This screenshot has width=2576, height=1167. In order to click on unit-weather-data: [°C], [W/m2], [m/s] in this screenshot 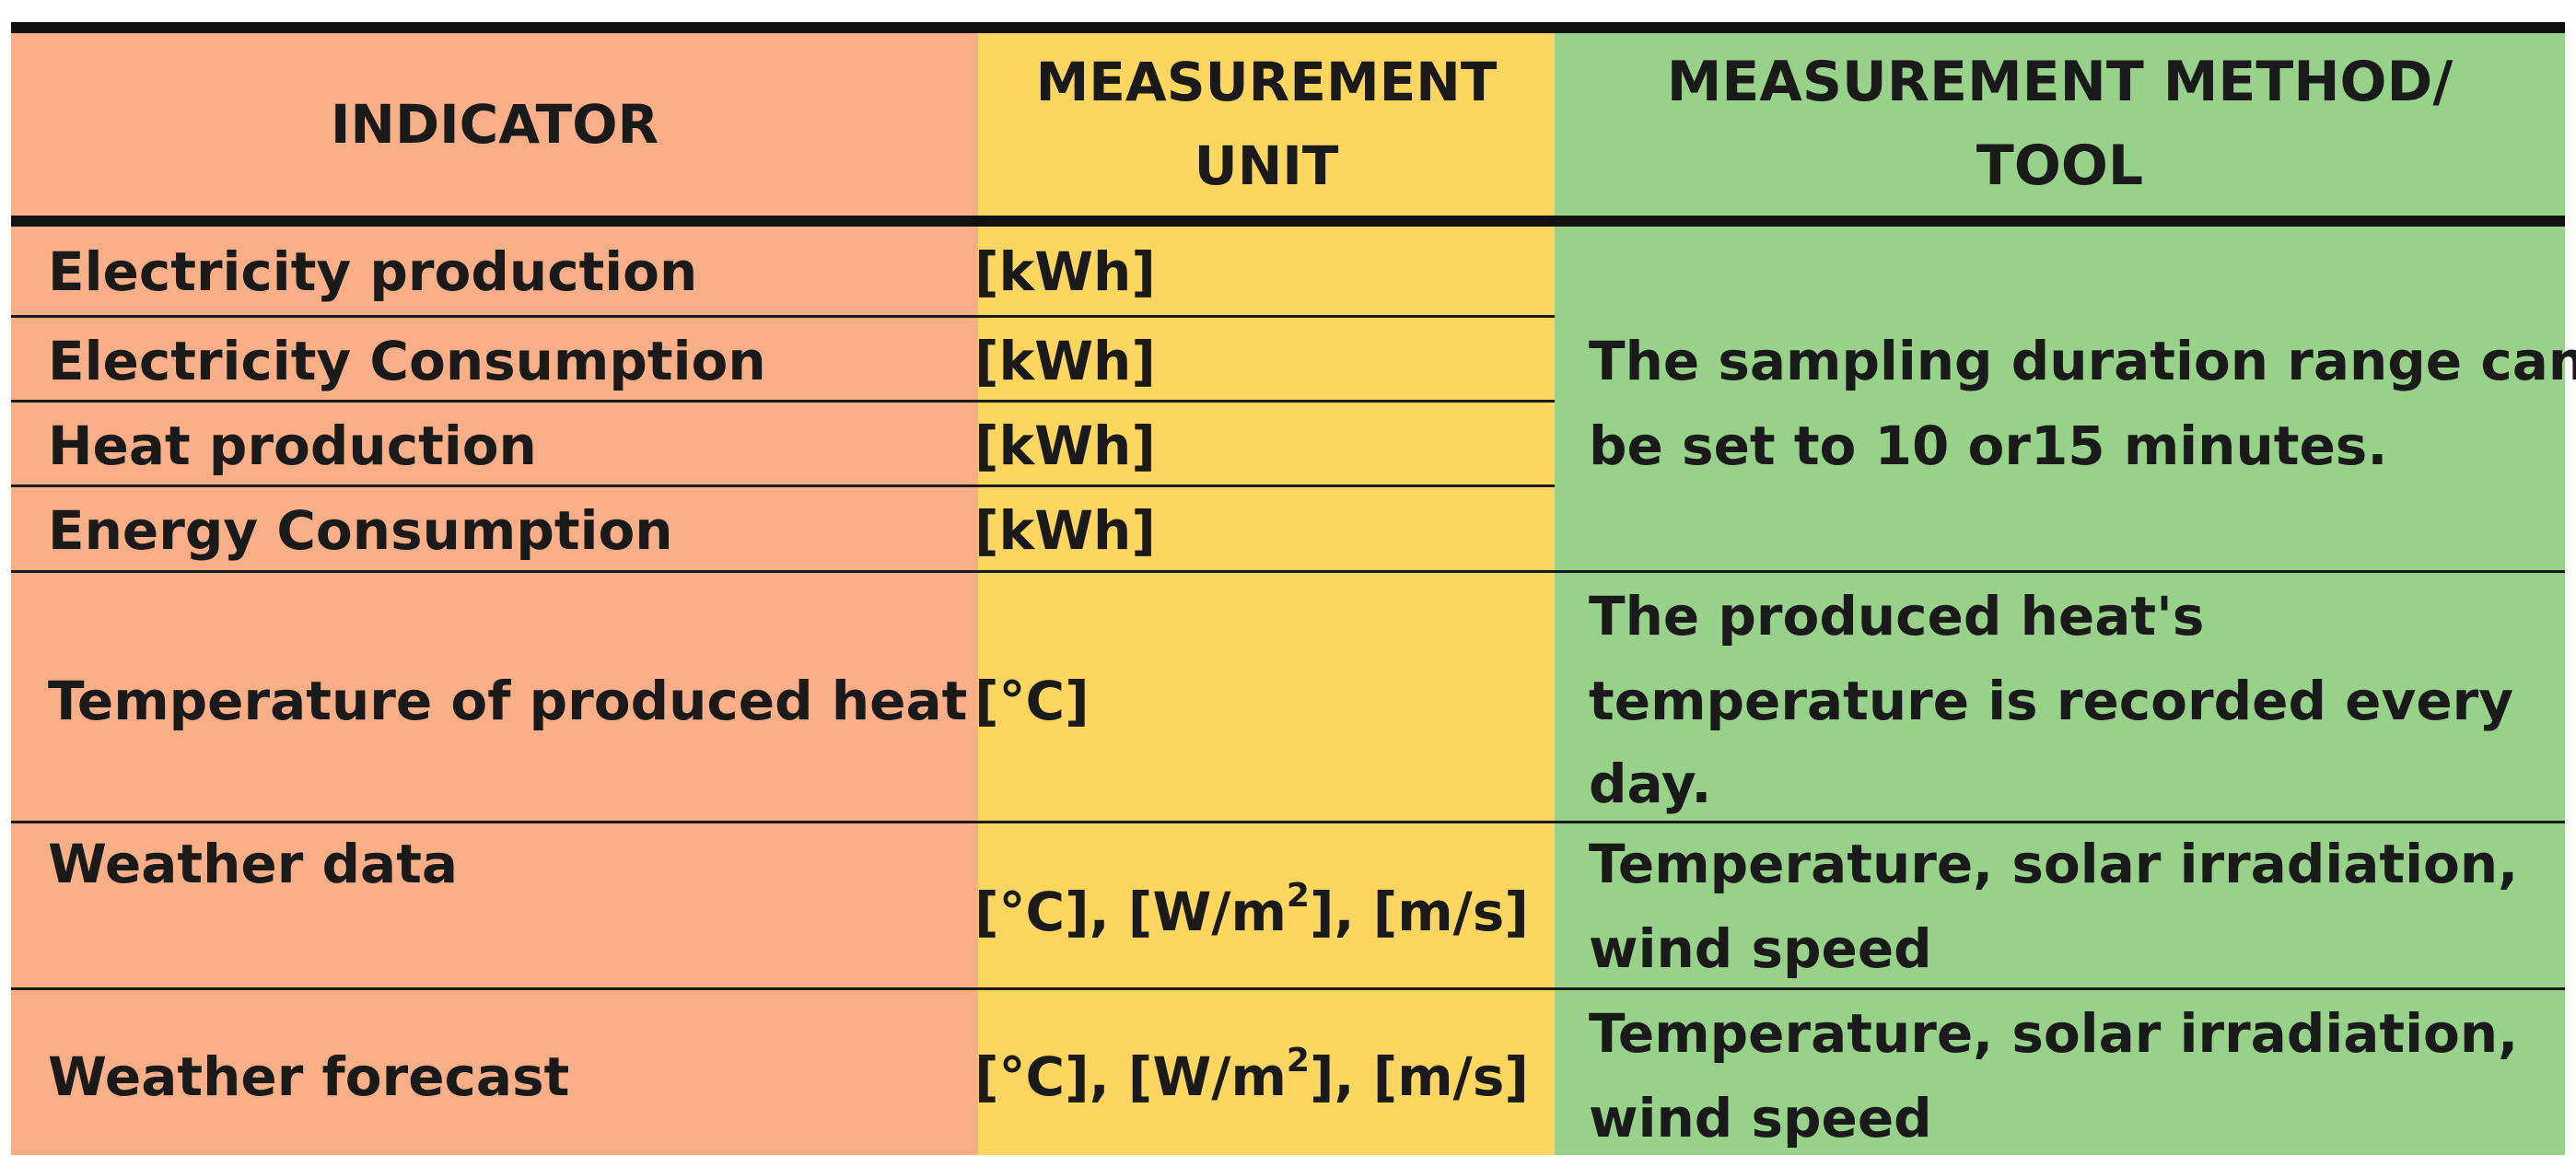, I will do `click(1251, 912)`.